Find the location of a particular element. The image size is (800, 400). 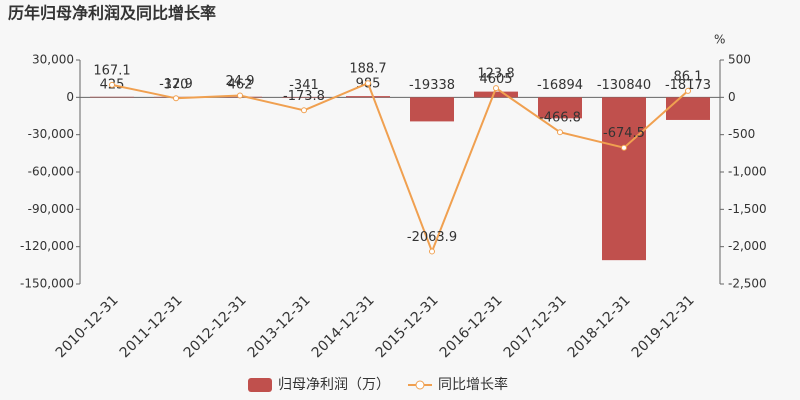

x-tick-label: 2018-12-31 is located at coordinates (599, 326).